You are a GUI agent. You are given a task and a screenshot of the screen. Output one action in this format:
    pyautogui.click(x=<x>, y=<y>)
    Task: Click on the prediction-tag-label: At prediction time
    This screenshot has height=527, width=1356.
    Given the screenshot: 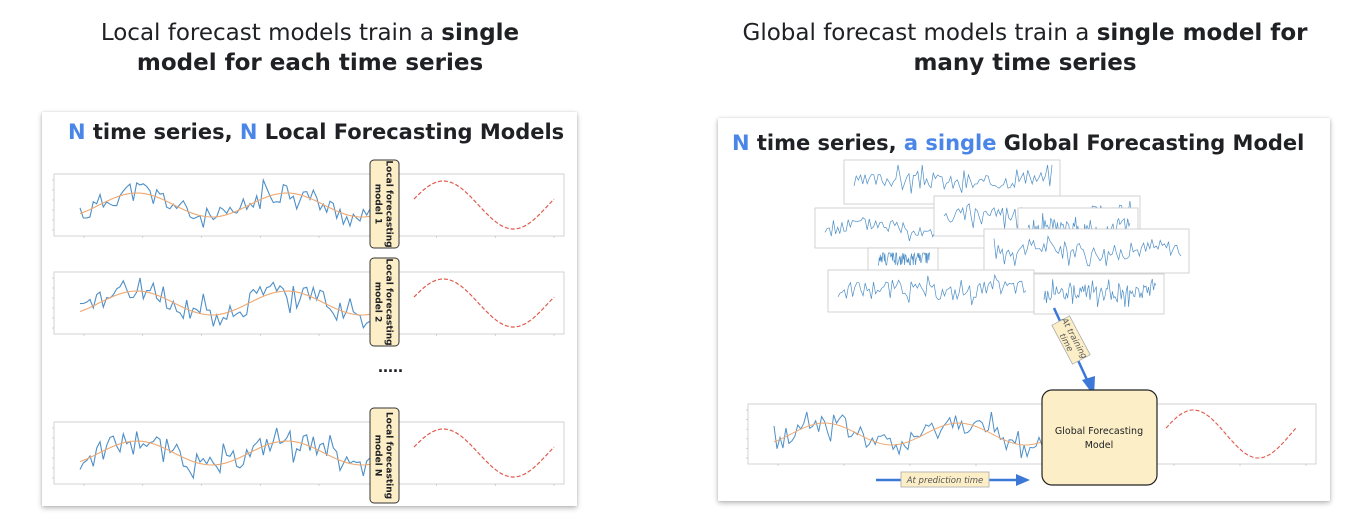 What is the action you would take?
    pyautogui.click(x=945, y=481)
    